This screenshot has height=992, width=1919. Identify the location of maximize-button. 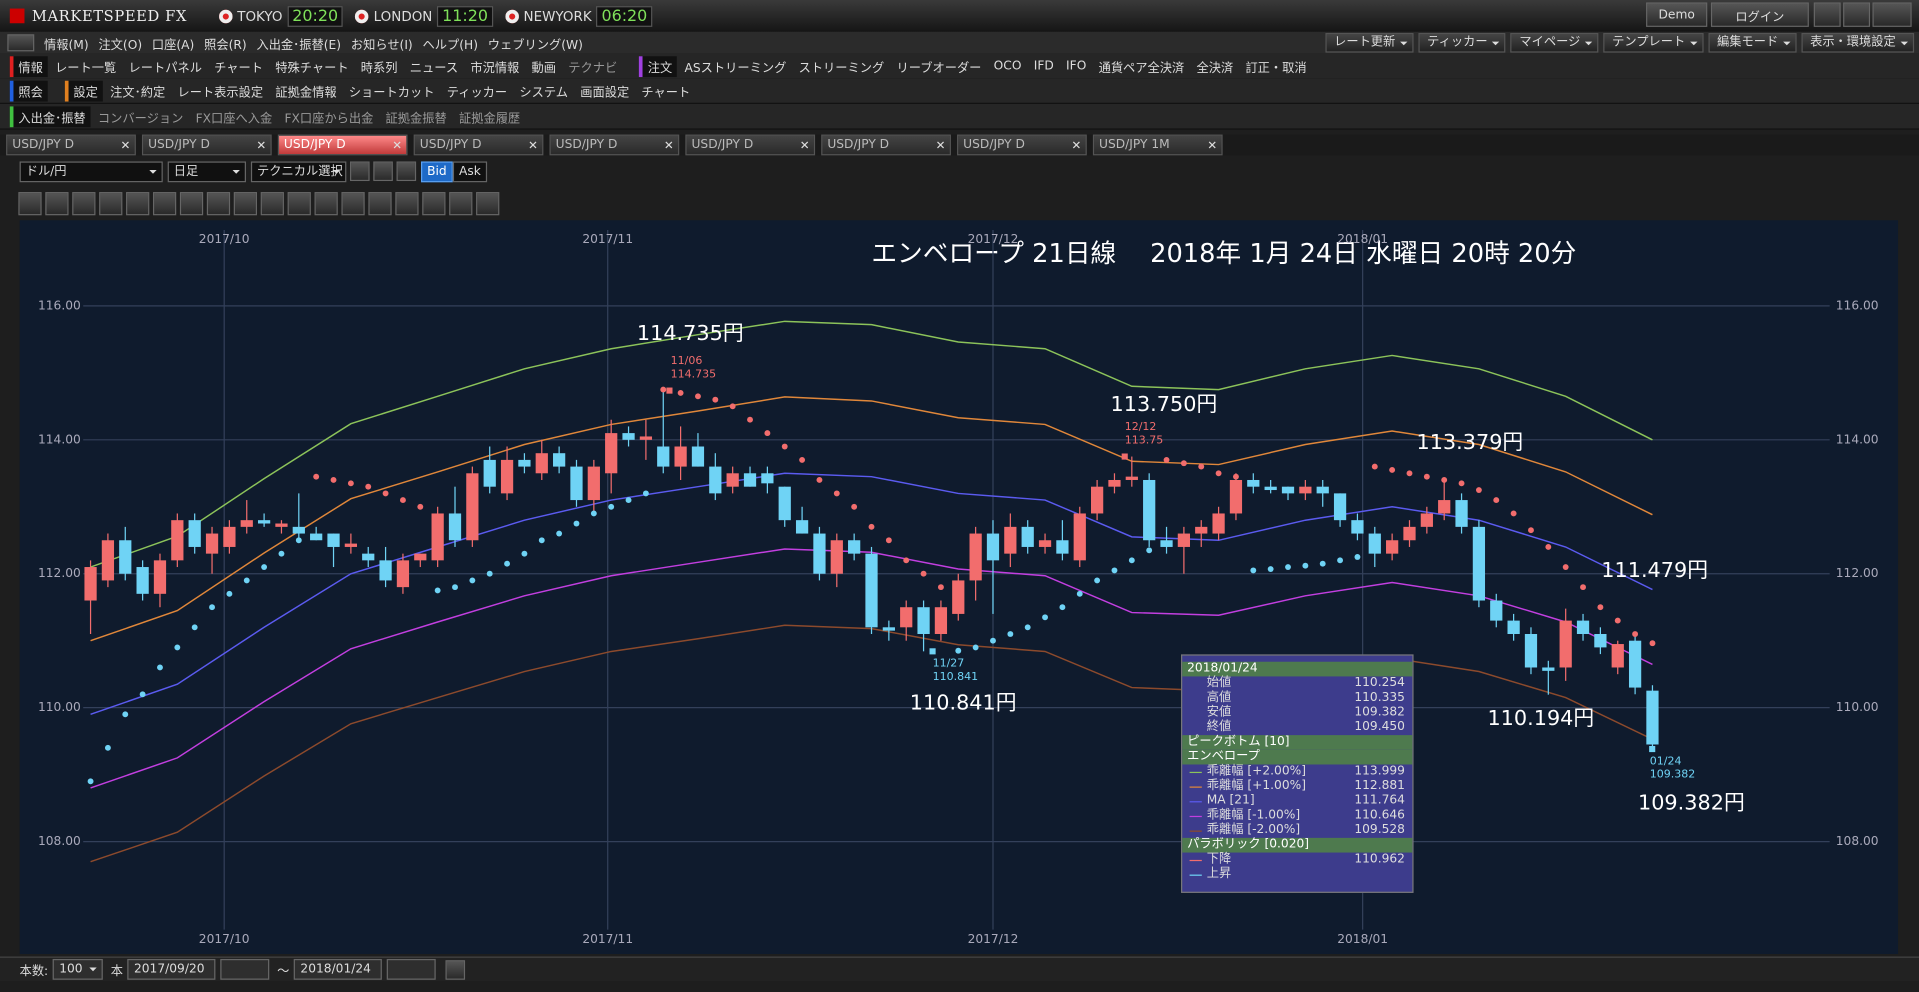
(1857, 14).